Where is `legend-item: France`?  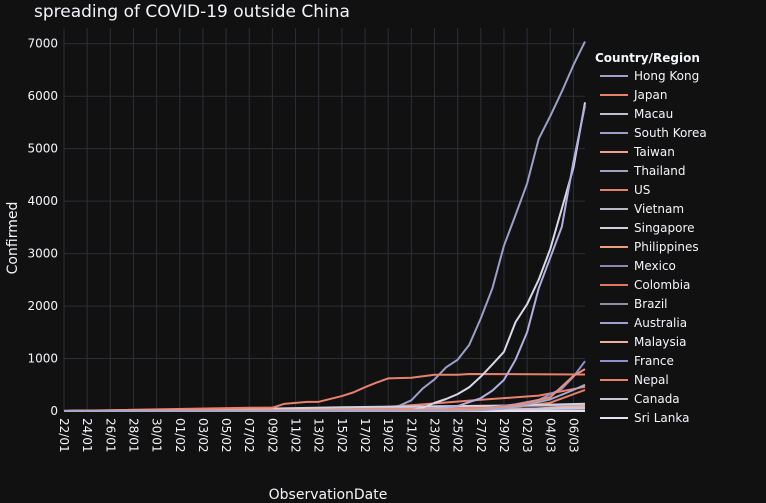
legend-item: France is located at coordinates (654, 361).